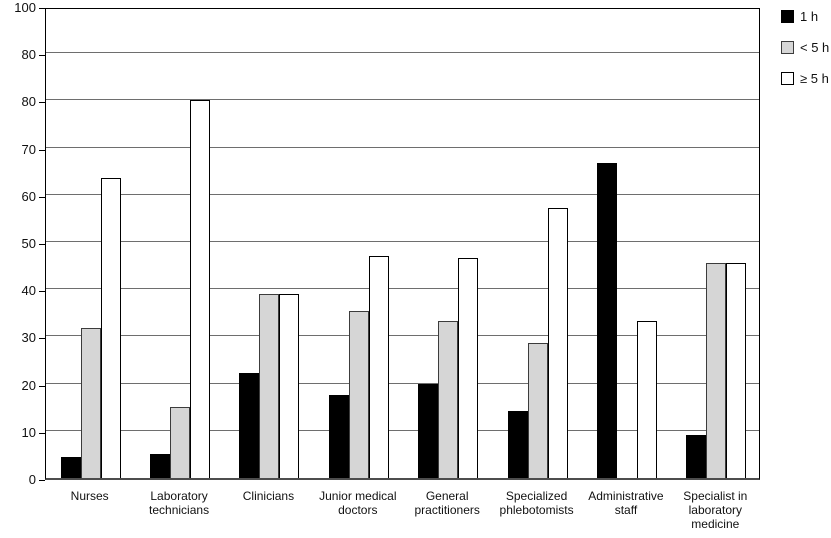  What do you see at coordinates (28, 196) in the screenshot?
I see `y-axis-tick-label: 60` at bounding box center [28, 196].